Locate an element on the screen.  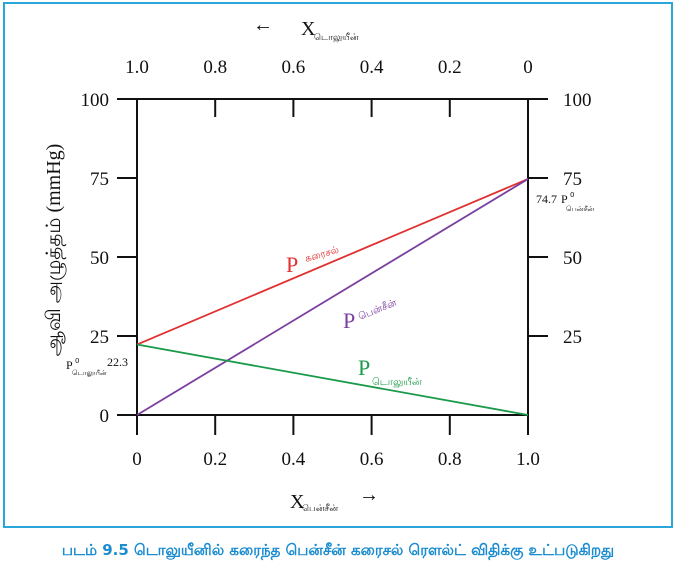
x-top-axis-subtitle: டொலுயீன் is located at coordinates (336, 38).